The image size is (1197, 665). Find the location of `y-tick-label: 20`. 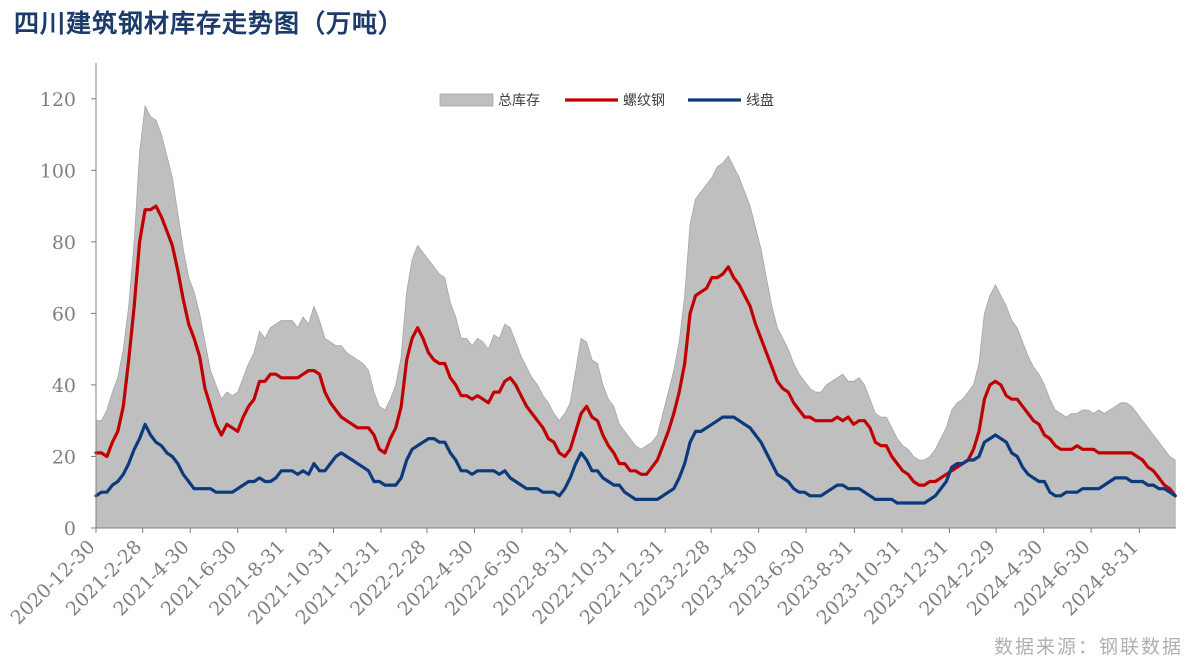

y-tick-label: 20 is located at coordinates (64, 457).